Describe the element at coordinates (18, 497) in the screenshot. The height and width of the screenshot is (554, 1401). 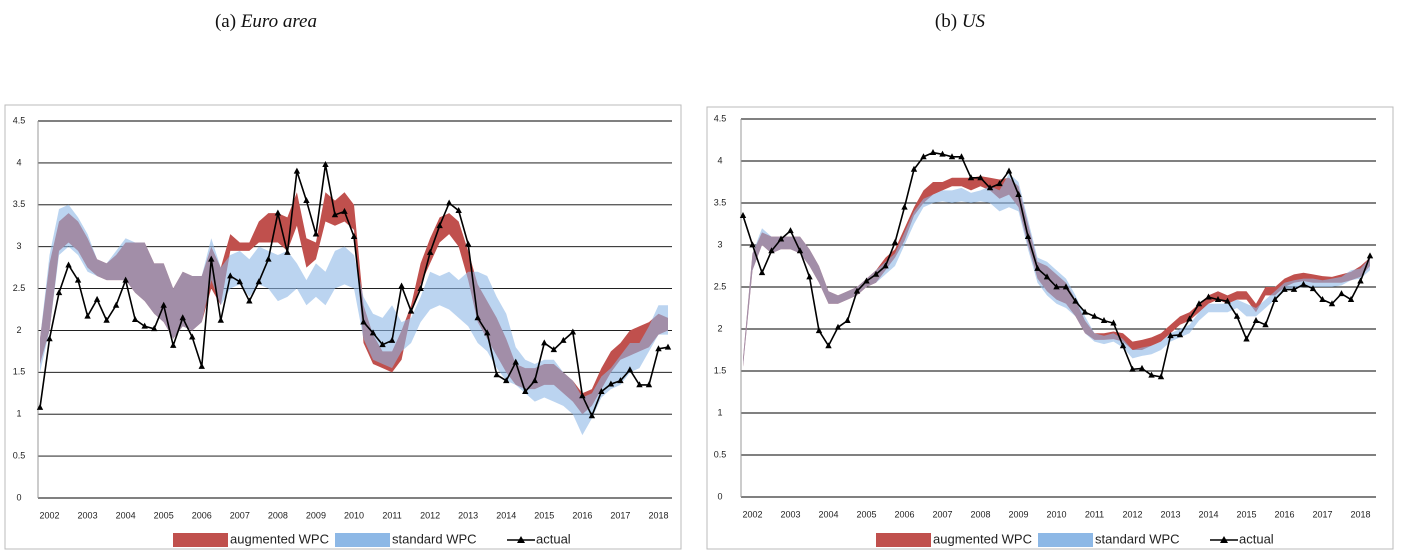
I see `y-tick-label: 0` at that location.